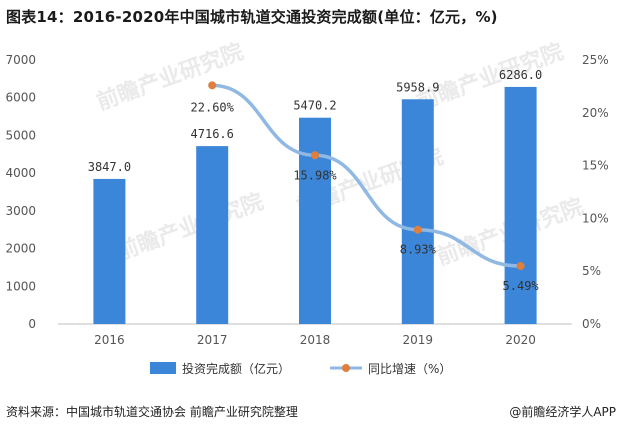  I want to click on y-left-tick-label: 6000, so click(20, 98).